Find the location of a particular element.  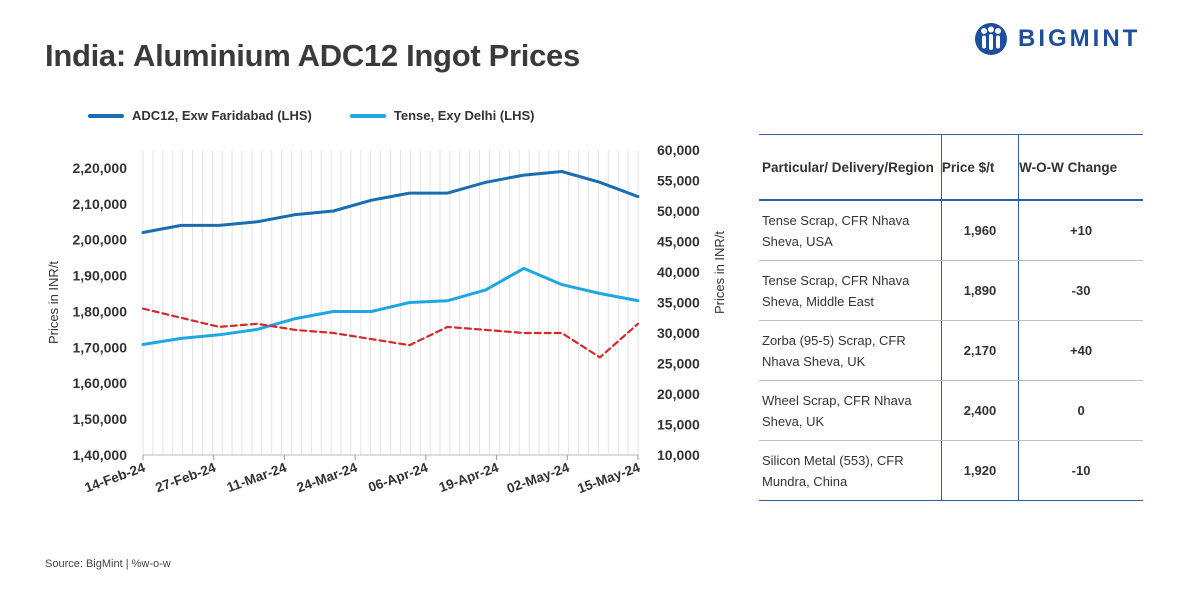

legend-item-tense: Tense, Exy Delhi (LHS) is located at coordinates (442, 115).